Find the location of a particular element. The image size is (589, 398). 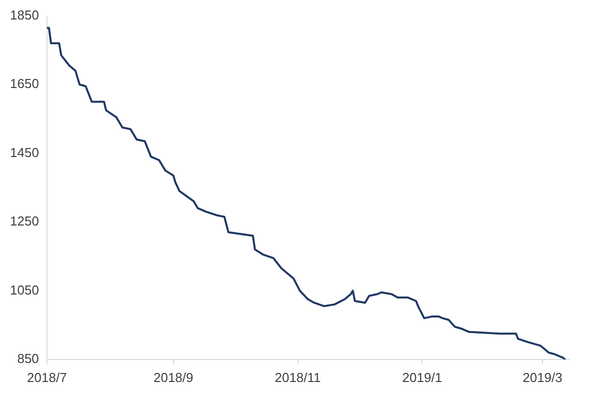

x-tick-label: 2019/3 is located at coordinates (542, 377).